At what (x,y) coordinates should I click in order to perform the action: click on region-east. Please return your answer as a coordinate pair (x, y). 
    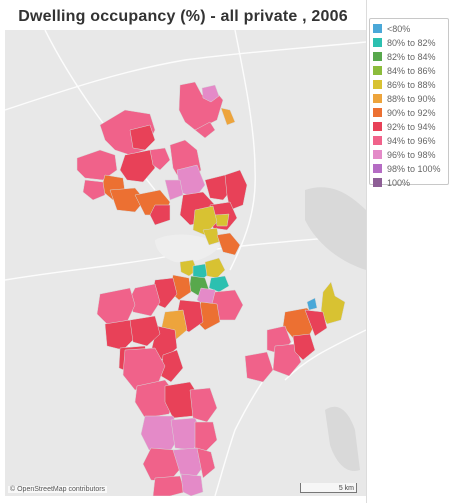
    Looking at the image, I should click on (295, 332).